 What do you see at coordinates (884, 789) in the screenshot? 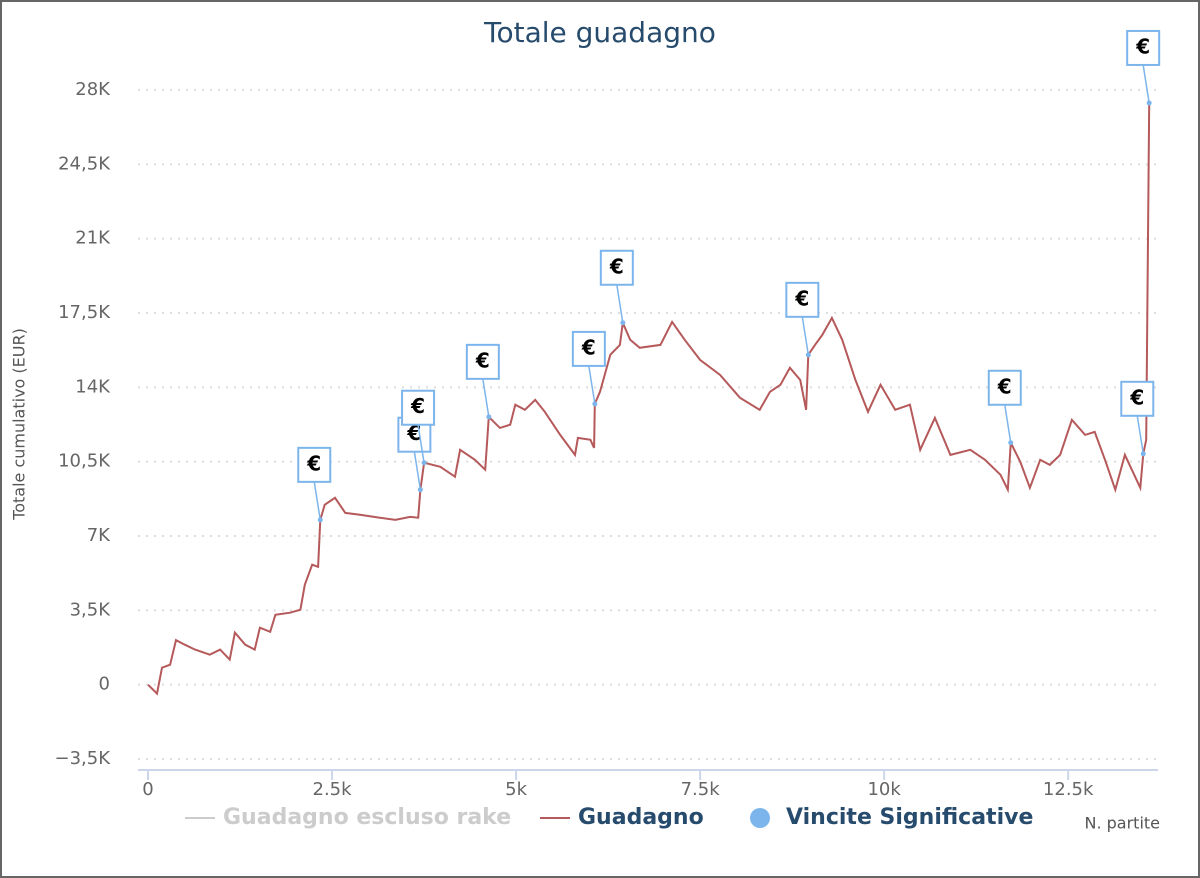
I see `x-tick-label: 10k` at bounding box center [884, 789].